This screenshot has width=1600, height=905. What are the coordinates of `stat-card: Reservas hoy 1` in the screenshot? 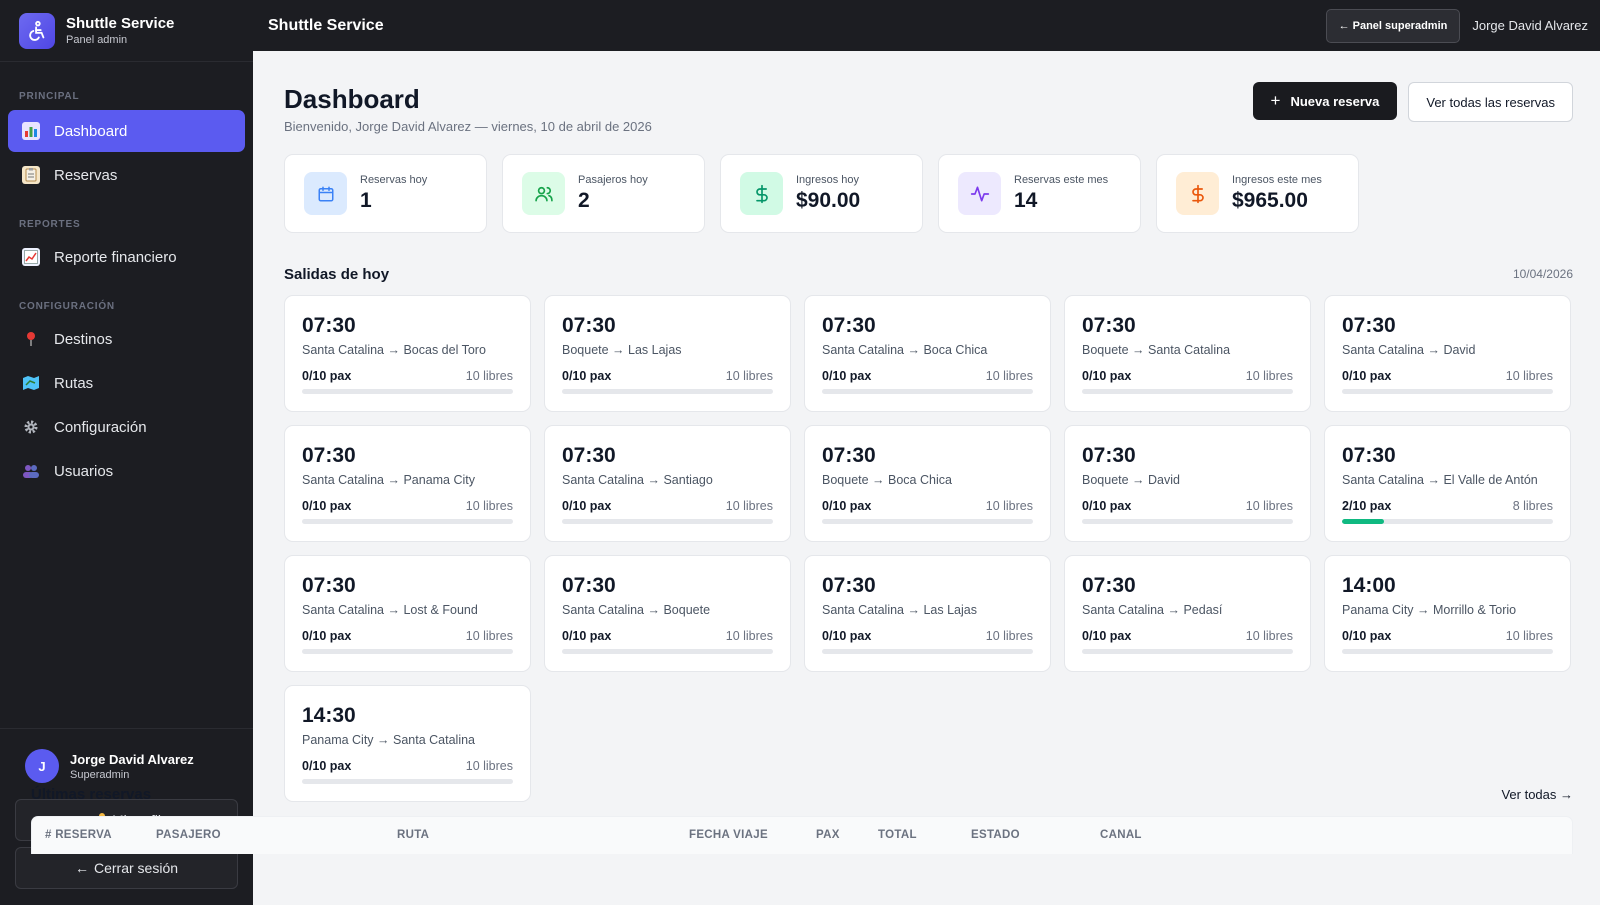 It's located at (385, 193).